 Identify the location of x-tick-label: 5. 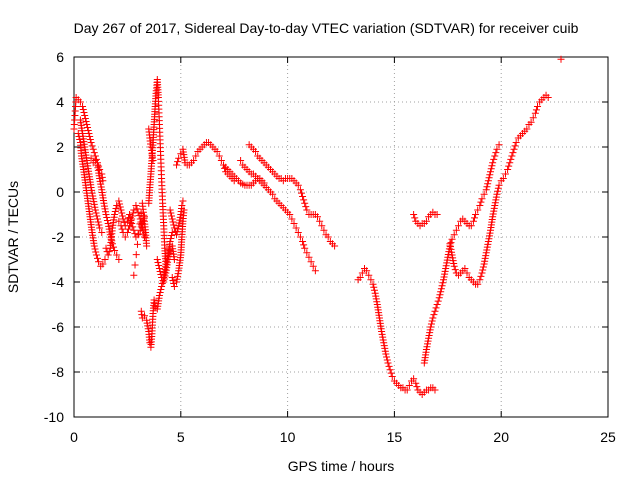
(181, 437).